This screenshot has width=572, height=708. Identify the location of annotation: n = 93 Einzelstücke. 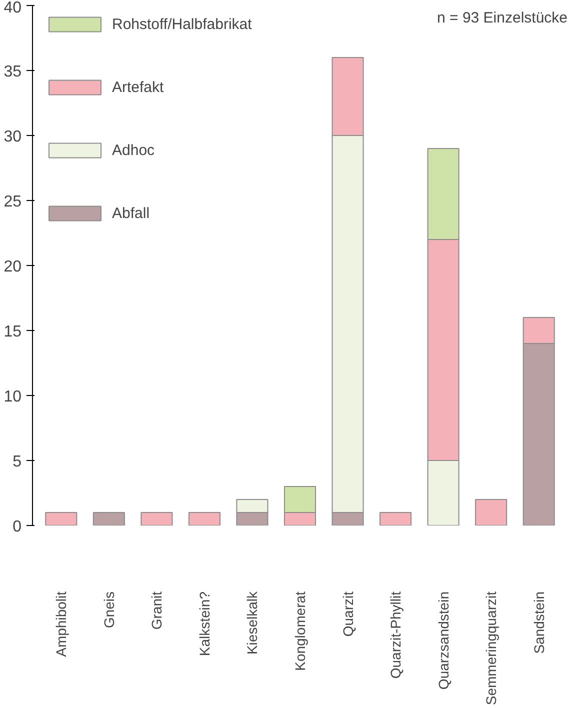
(502, 18).